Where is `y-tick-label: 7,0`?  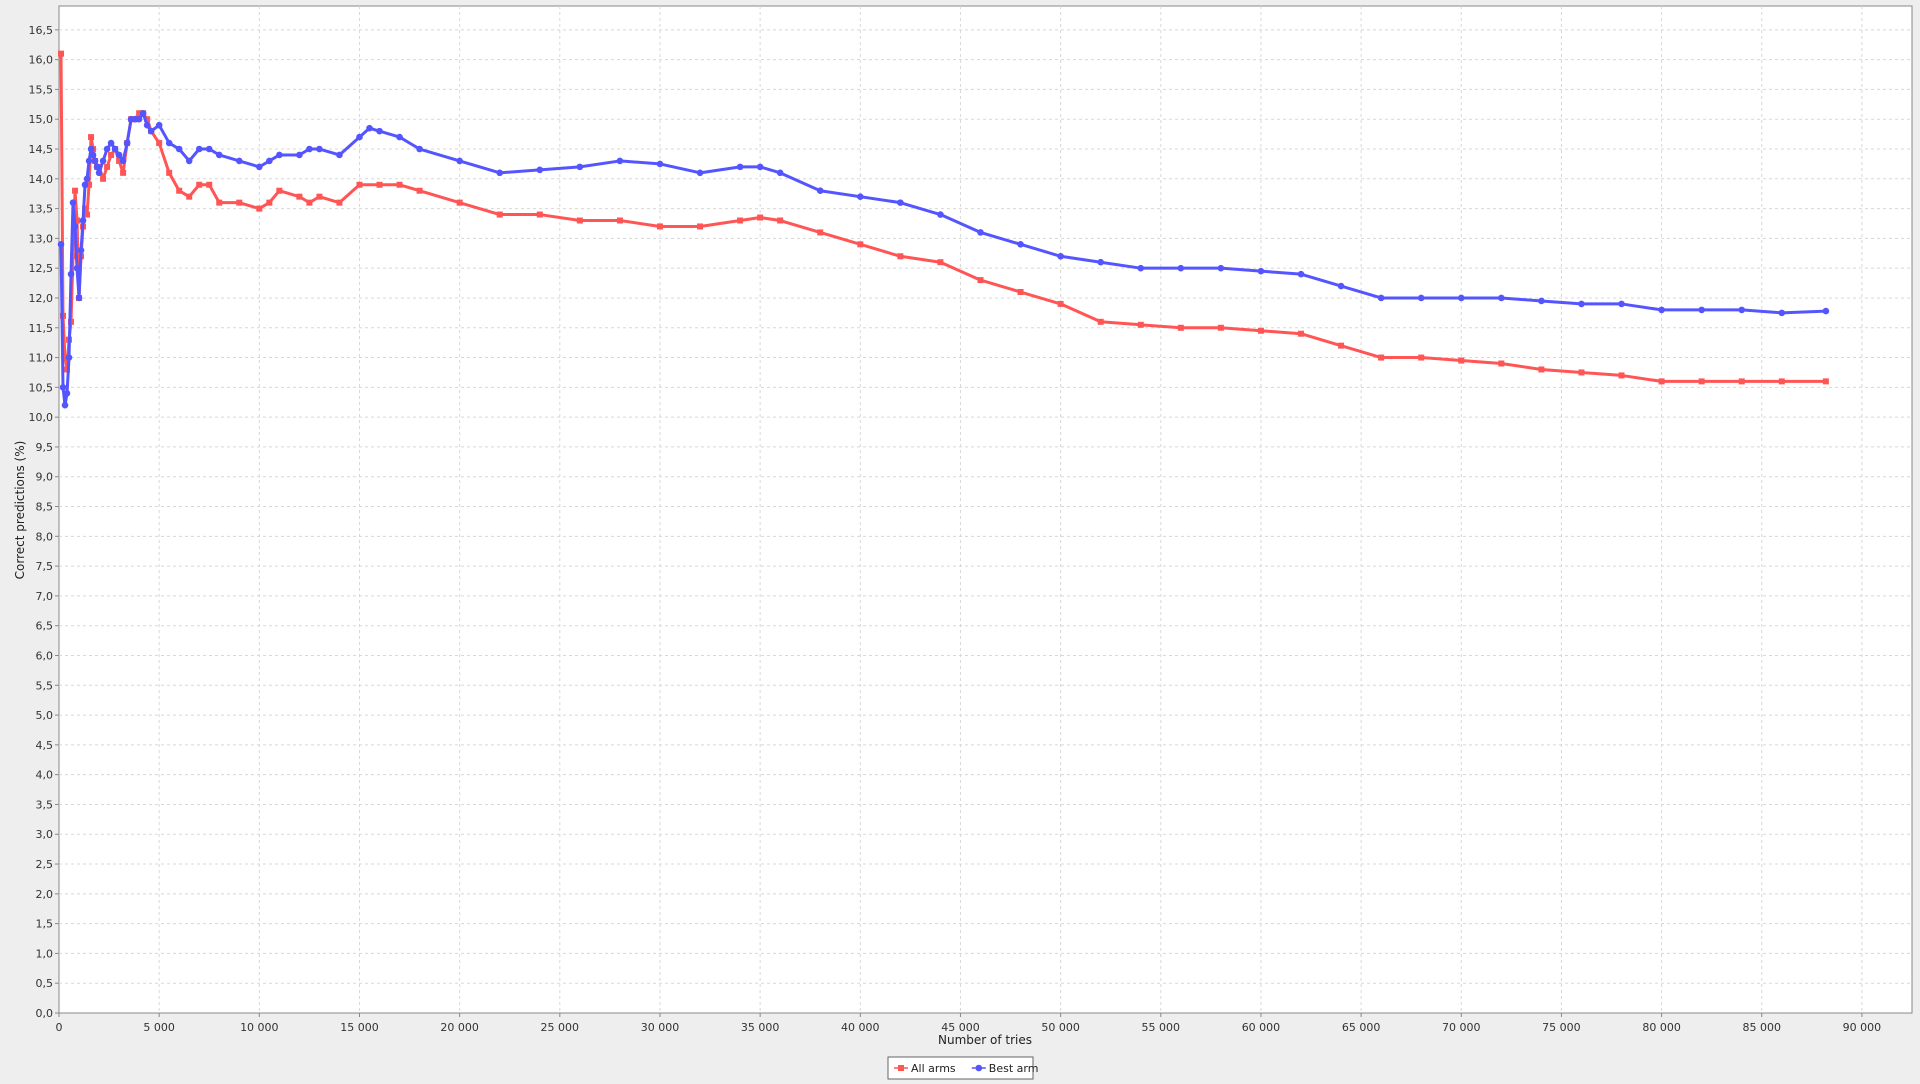
y-tick-label: 7,0 is located at coordinates (45, 596).